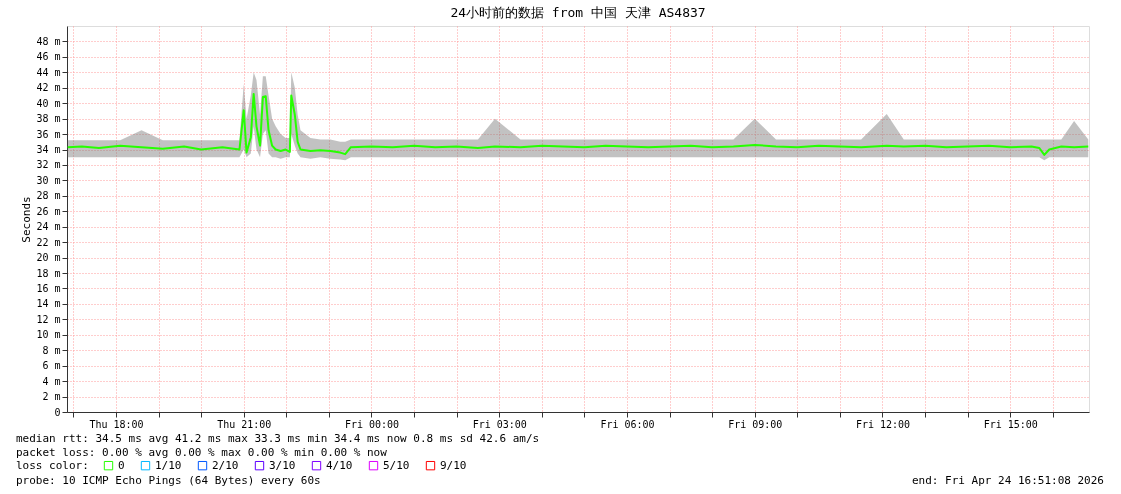 This screenshot has height=494, width=1121. What do you see at coordinates (48, 72) in the screenshot?
I see `y-tick-label: 44 m` at bounding box center [48, 72].